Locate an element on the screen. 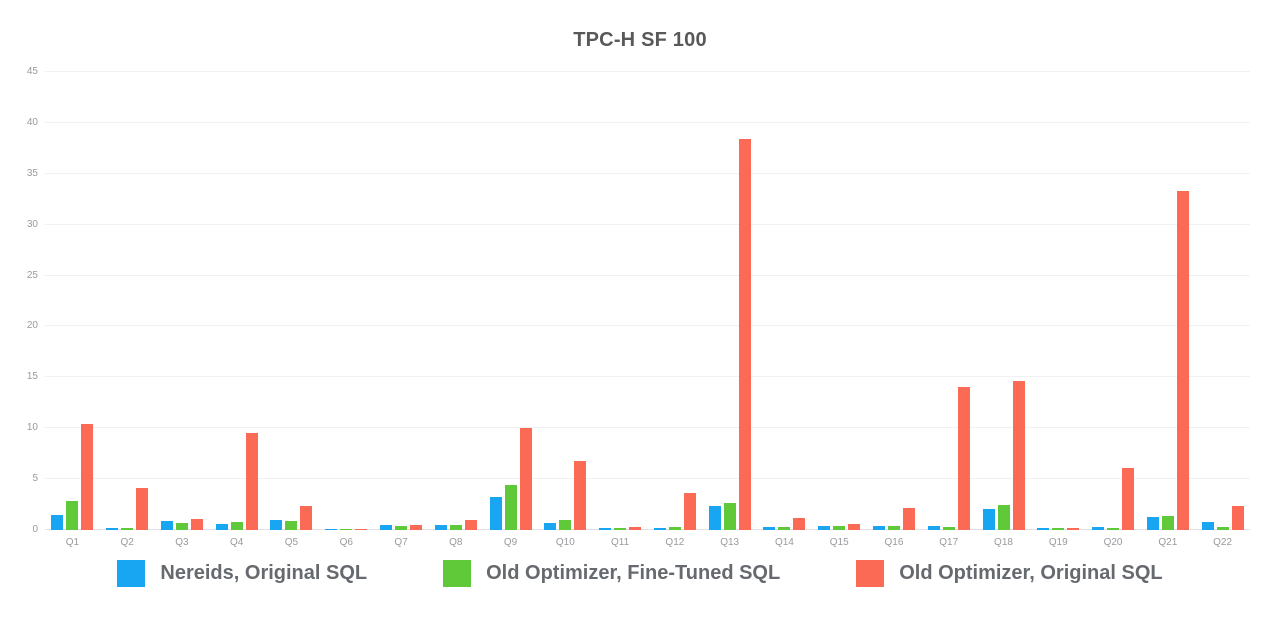  bar-q8-old-optimizer-fine-tuned-sql is located at coordinates (455, 527).